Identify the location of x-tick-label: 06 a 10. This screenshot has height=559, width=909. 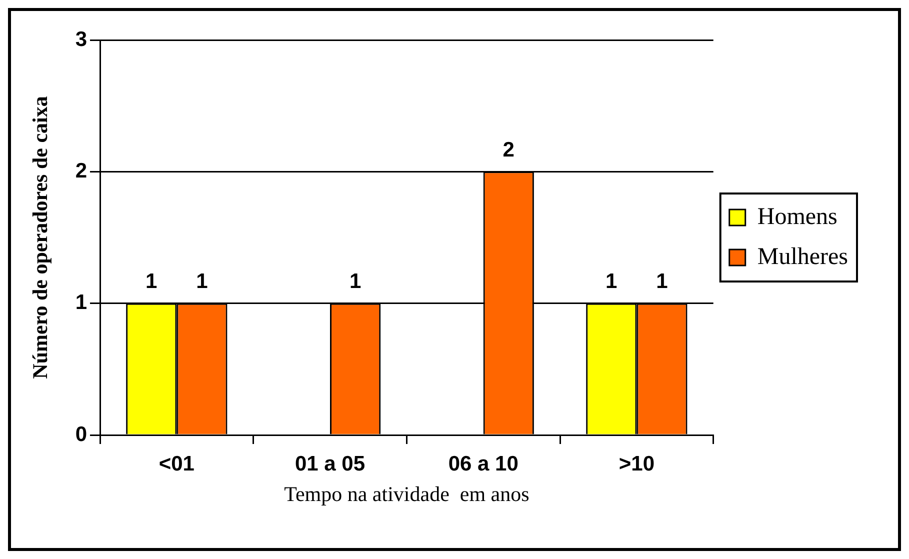
(483, 464).